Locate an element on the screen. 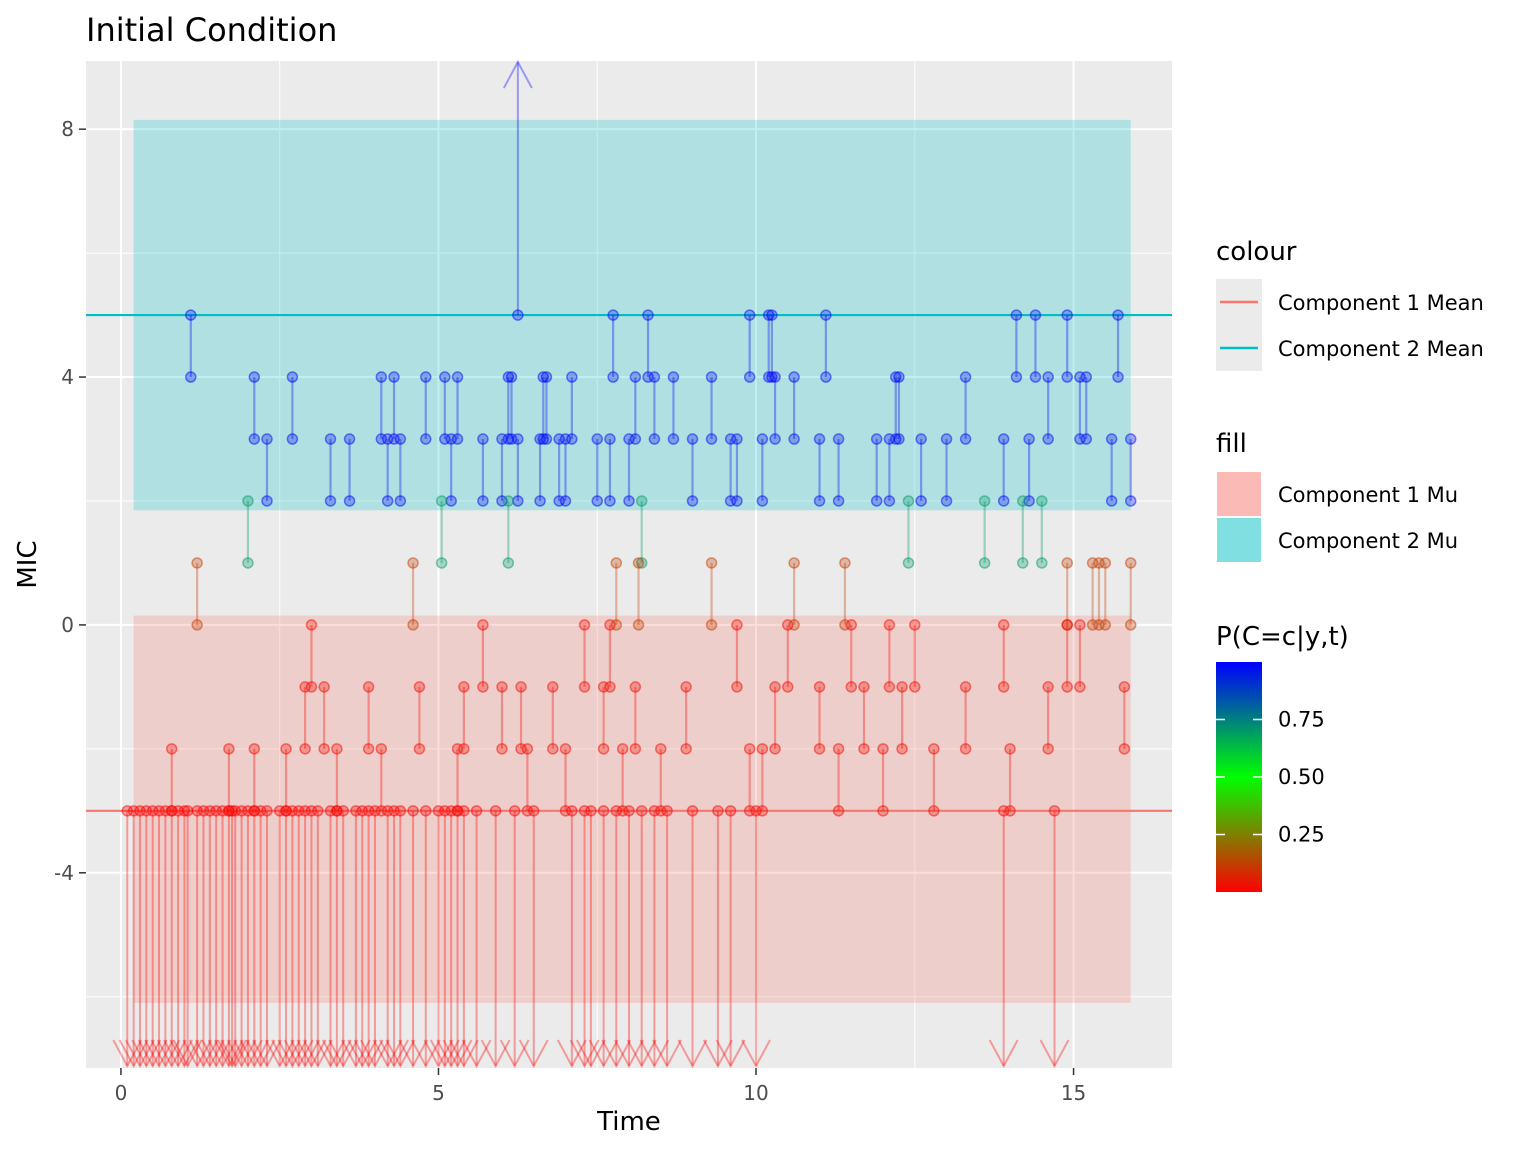 The width and height of the screenshot is (1536, 1152). legend-fill-label: Component 1 Mu is located at coordinates (1368, 495).